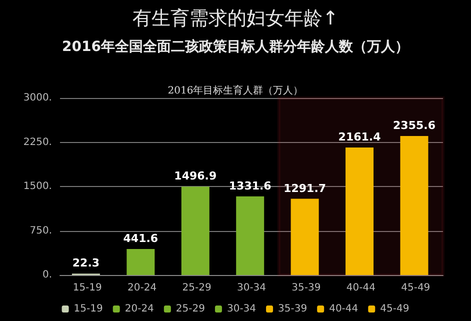 The width and height of the screenshot is (471, 321). I want to click on y-tick-label: 2250., so click(37, 142).